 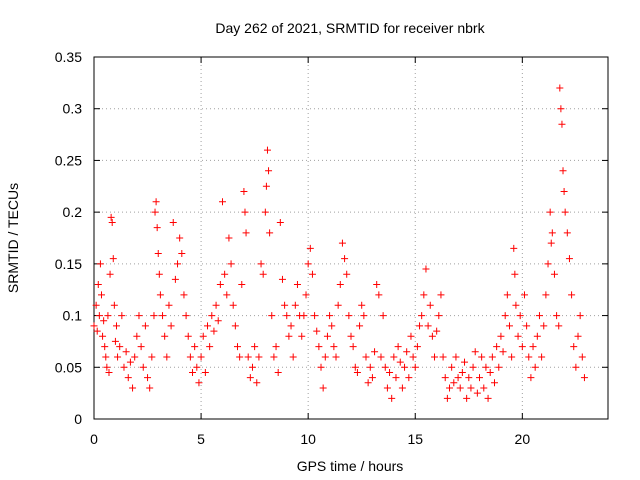 I want to click on y-tick-label: 0, so click(x=78, y=419).